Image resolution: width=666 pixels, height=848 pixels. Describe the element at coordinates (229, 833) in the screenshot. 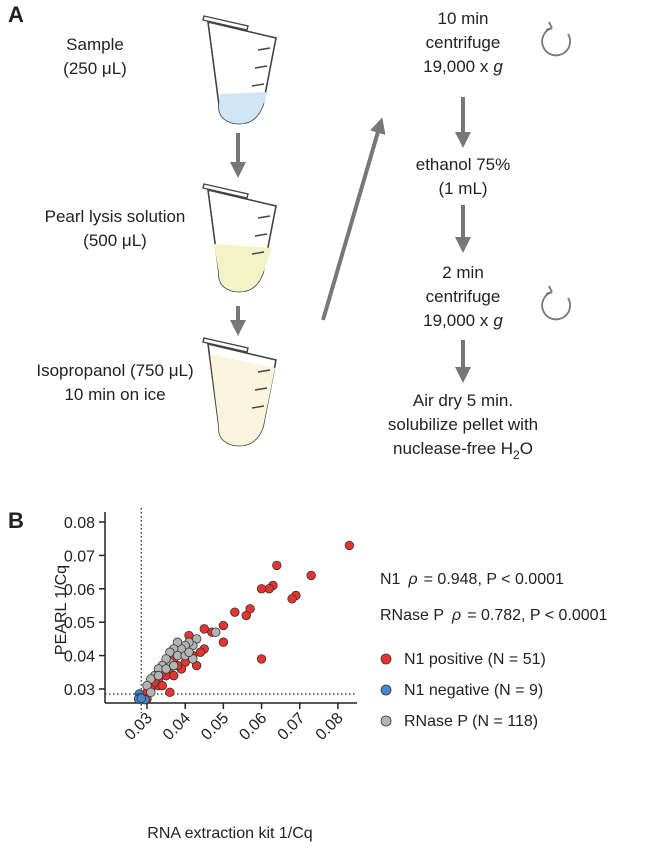

I see `x-axis-label: RNA extraction kit 1/Cq` at that location.